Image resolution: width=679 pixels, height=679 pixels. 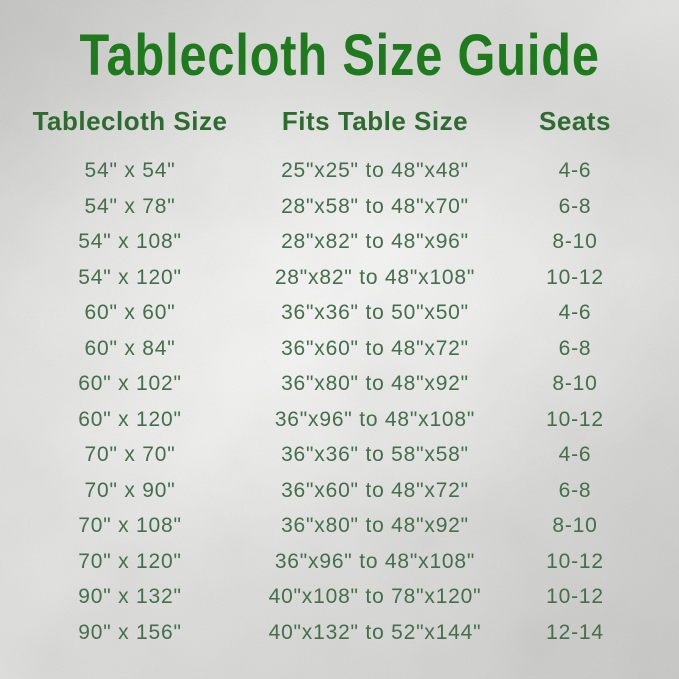 I want to click on table-cell: 54" x 54", so click(x=130, y=170).